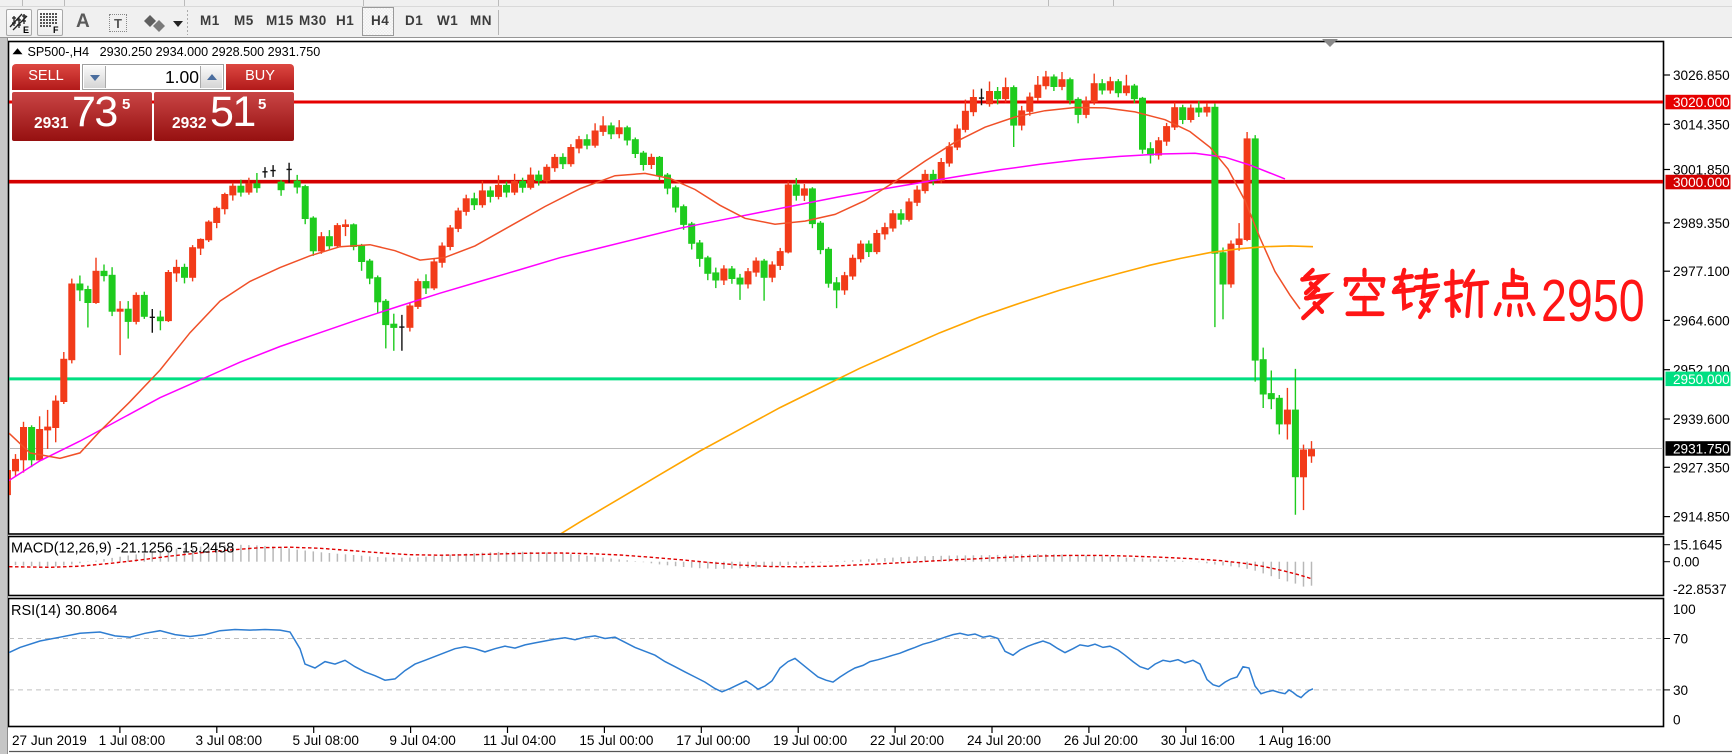 The width and height of the screenshot is (1732, 754). Describe the element at coordinates (1686, 562) in the screenshot. I see `svg-text: 0.00` at that location.